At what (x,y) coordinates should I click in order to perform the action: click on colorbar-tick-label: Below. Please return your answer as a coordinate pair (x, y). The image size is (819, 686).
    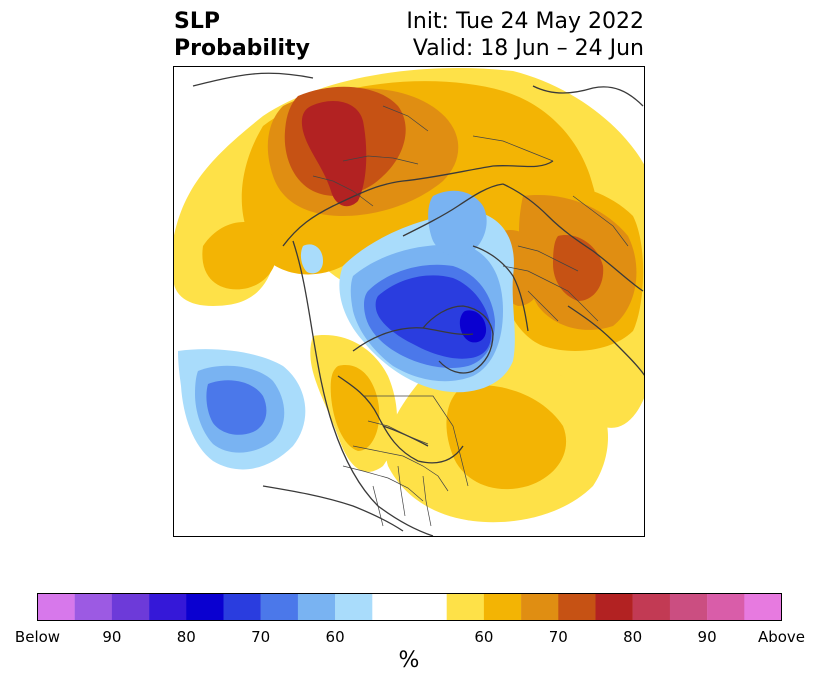
    Looking at the image, I should click on (37, 637).